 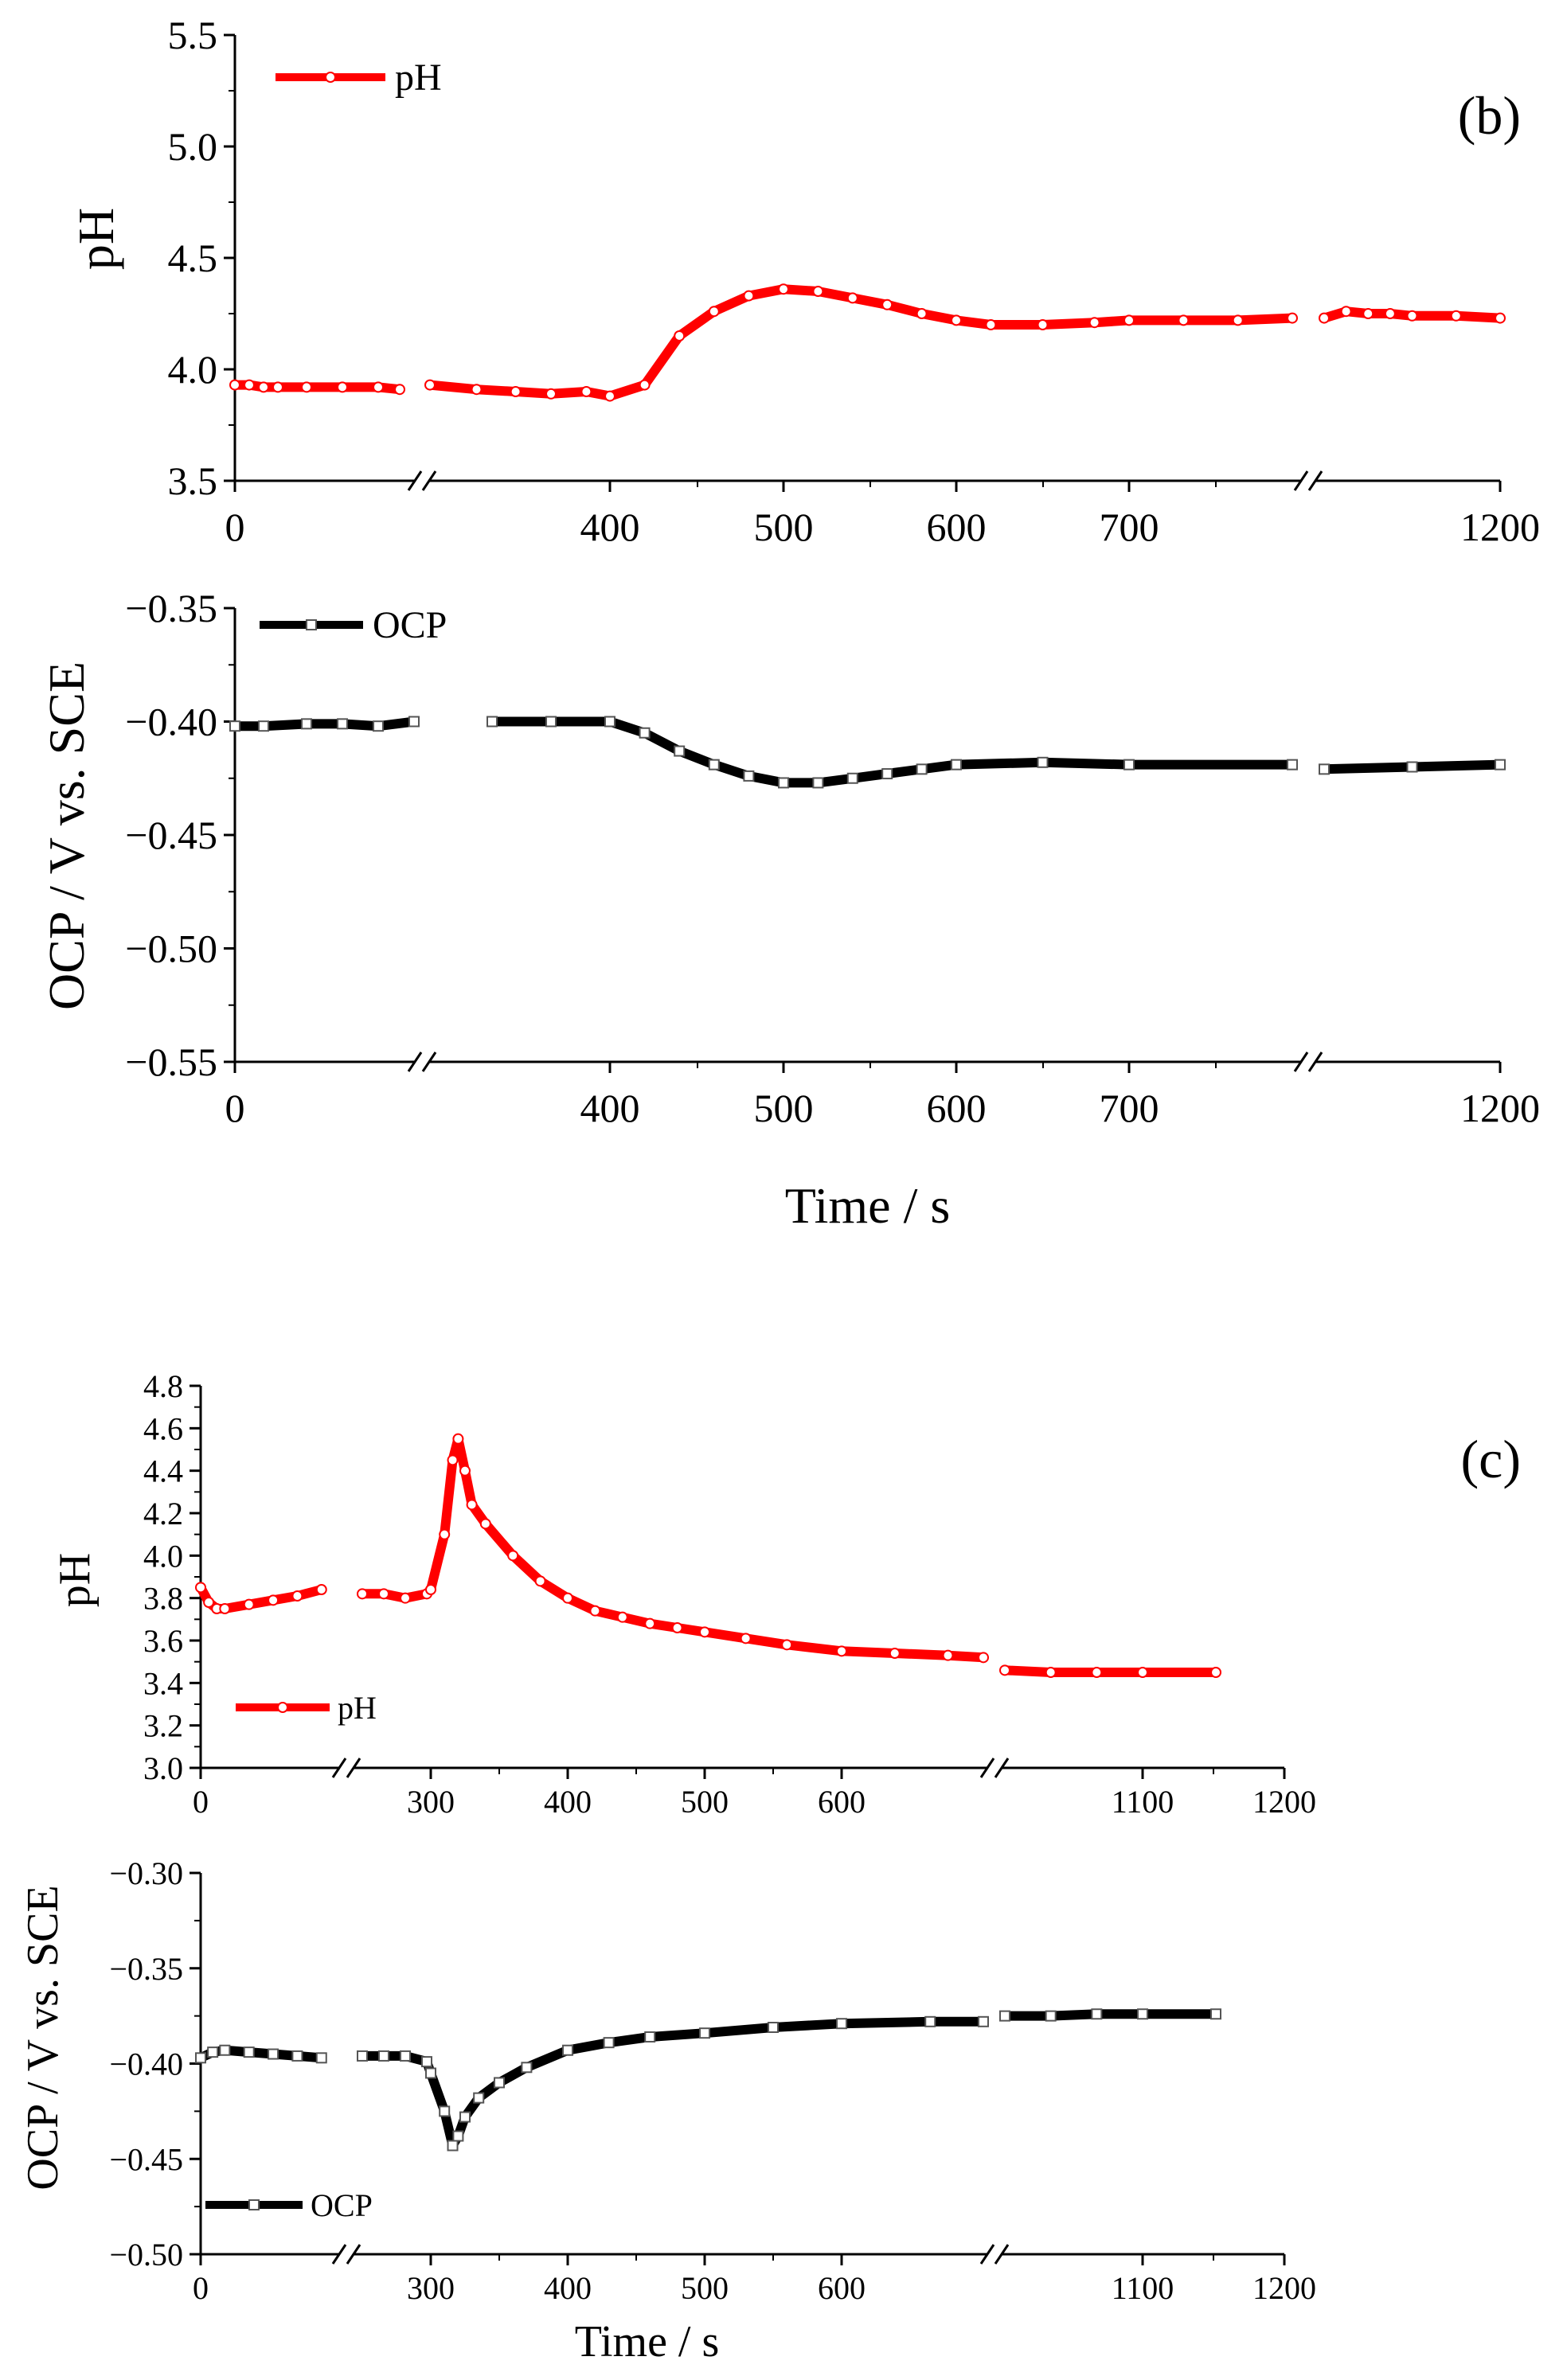 I want to click on series-line-ph, so click(x=868, y=342).